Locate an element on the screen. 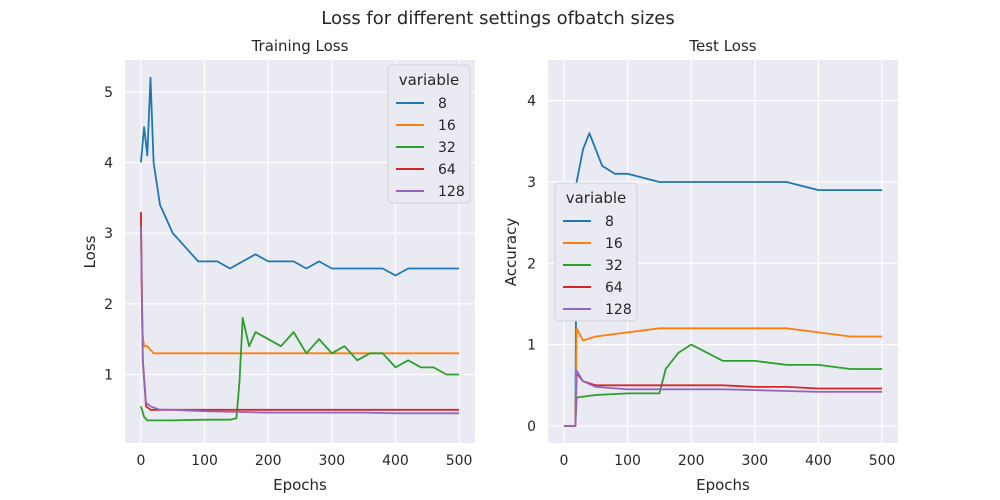 This screenshot has height=500, width=1000. y-tick-labels: 0 1 2 3 4 is located at coordinates (531, 264).